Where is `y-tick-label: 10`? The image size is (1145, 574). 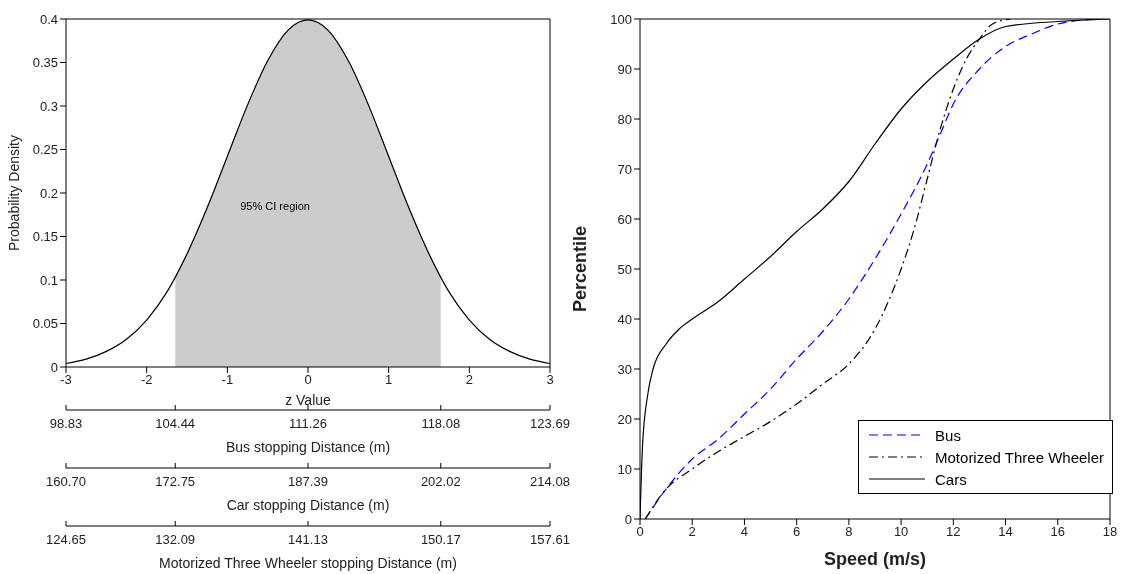 y-tick-label: 10 is located at coordinates (624, 469).